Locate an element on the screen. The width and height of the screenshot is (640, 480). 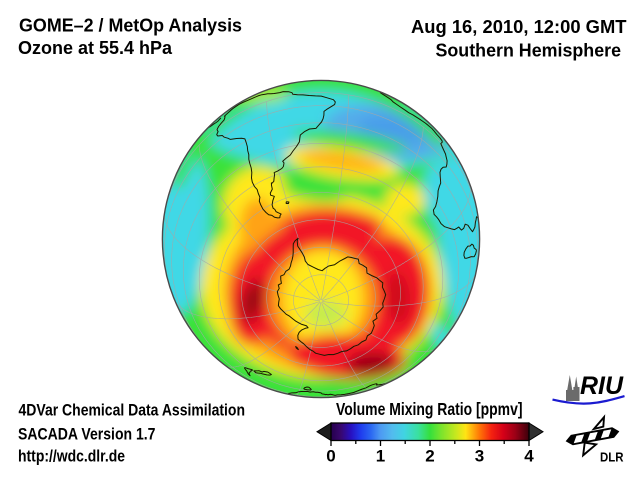
svg-text: Southern Hemisphere is located at coordinates (529, 51).